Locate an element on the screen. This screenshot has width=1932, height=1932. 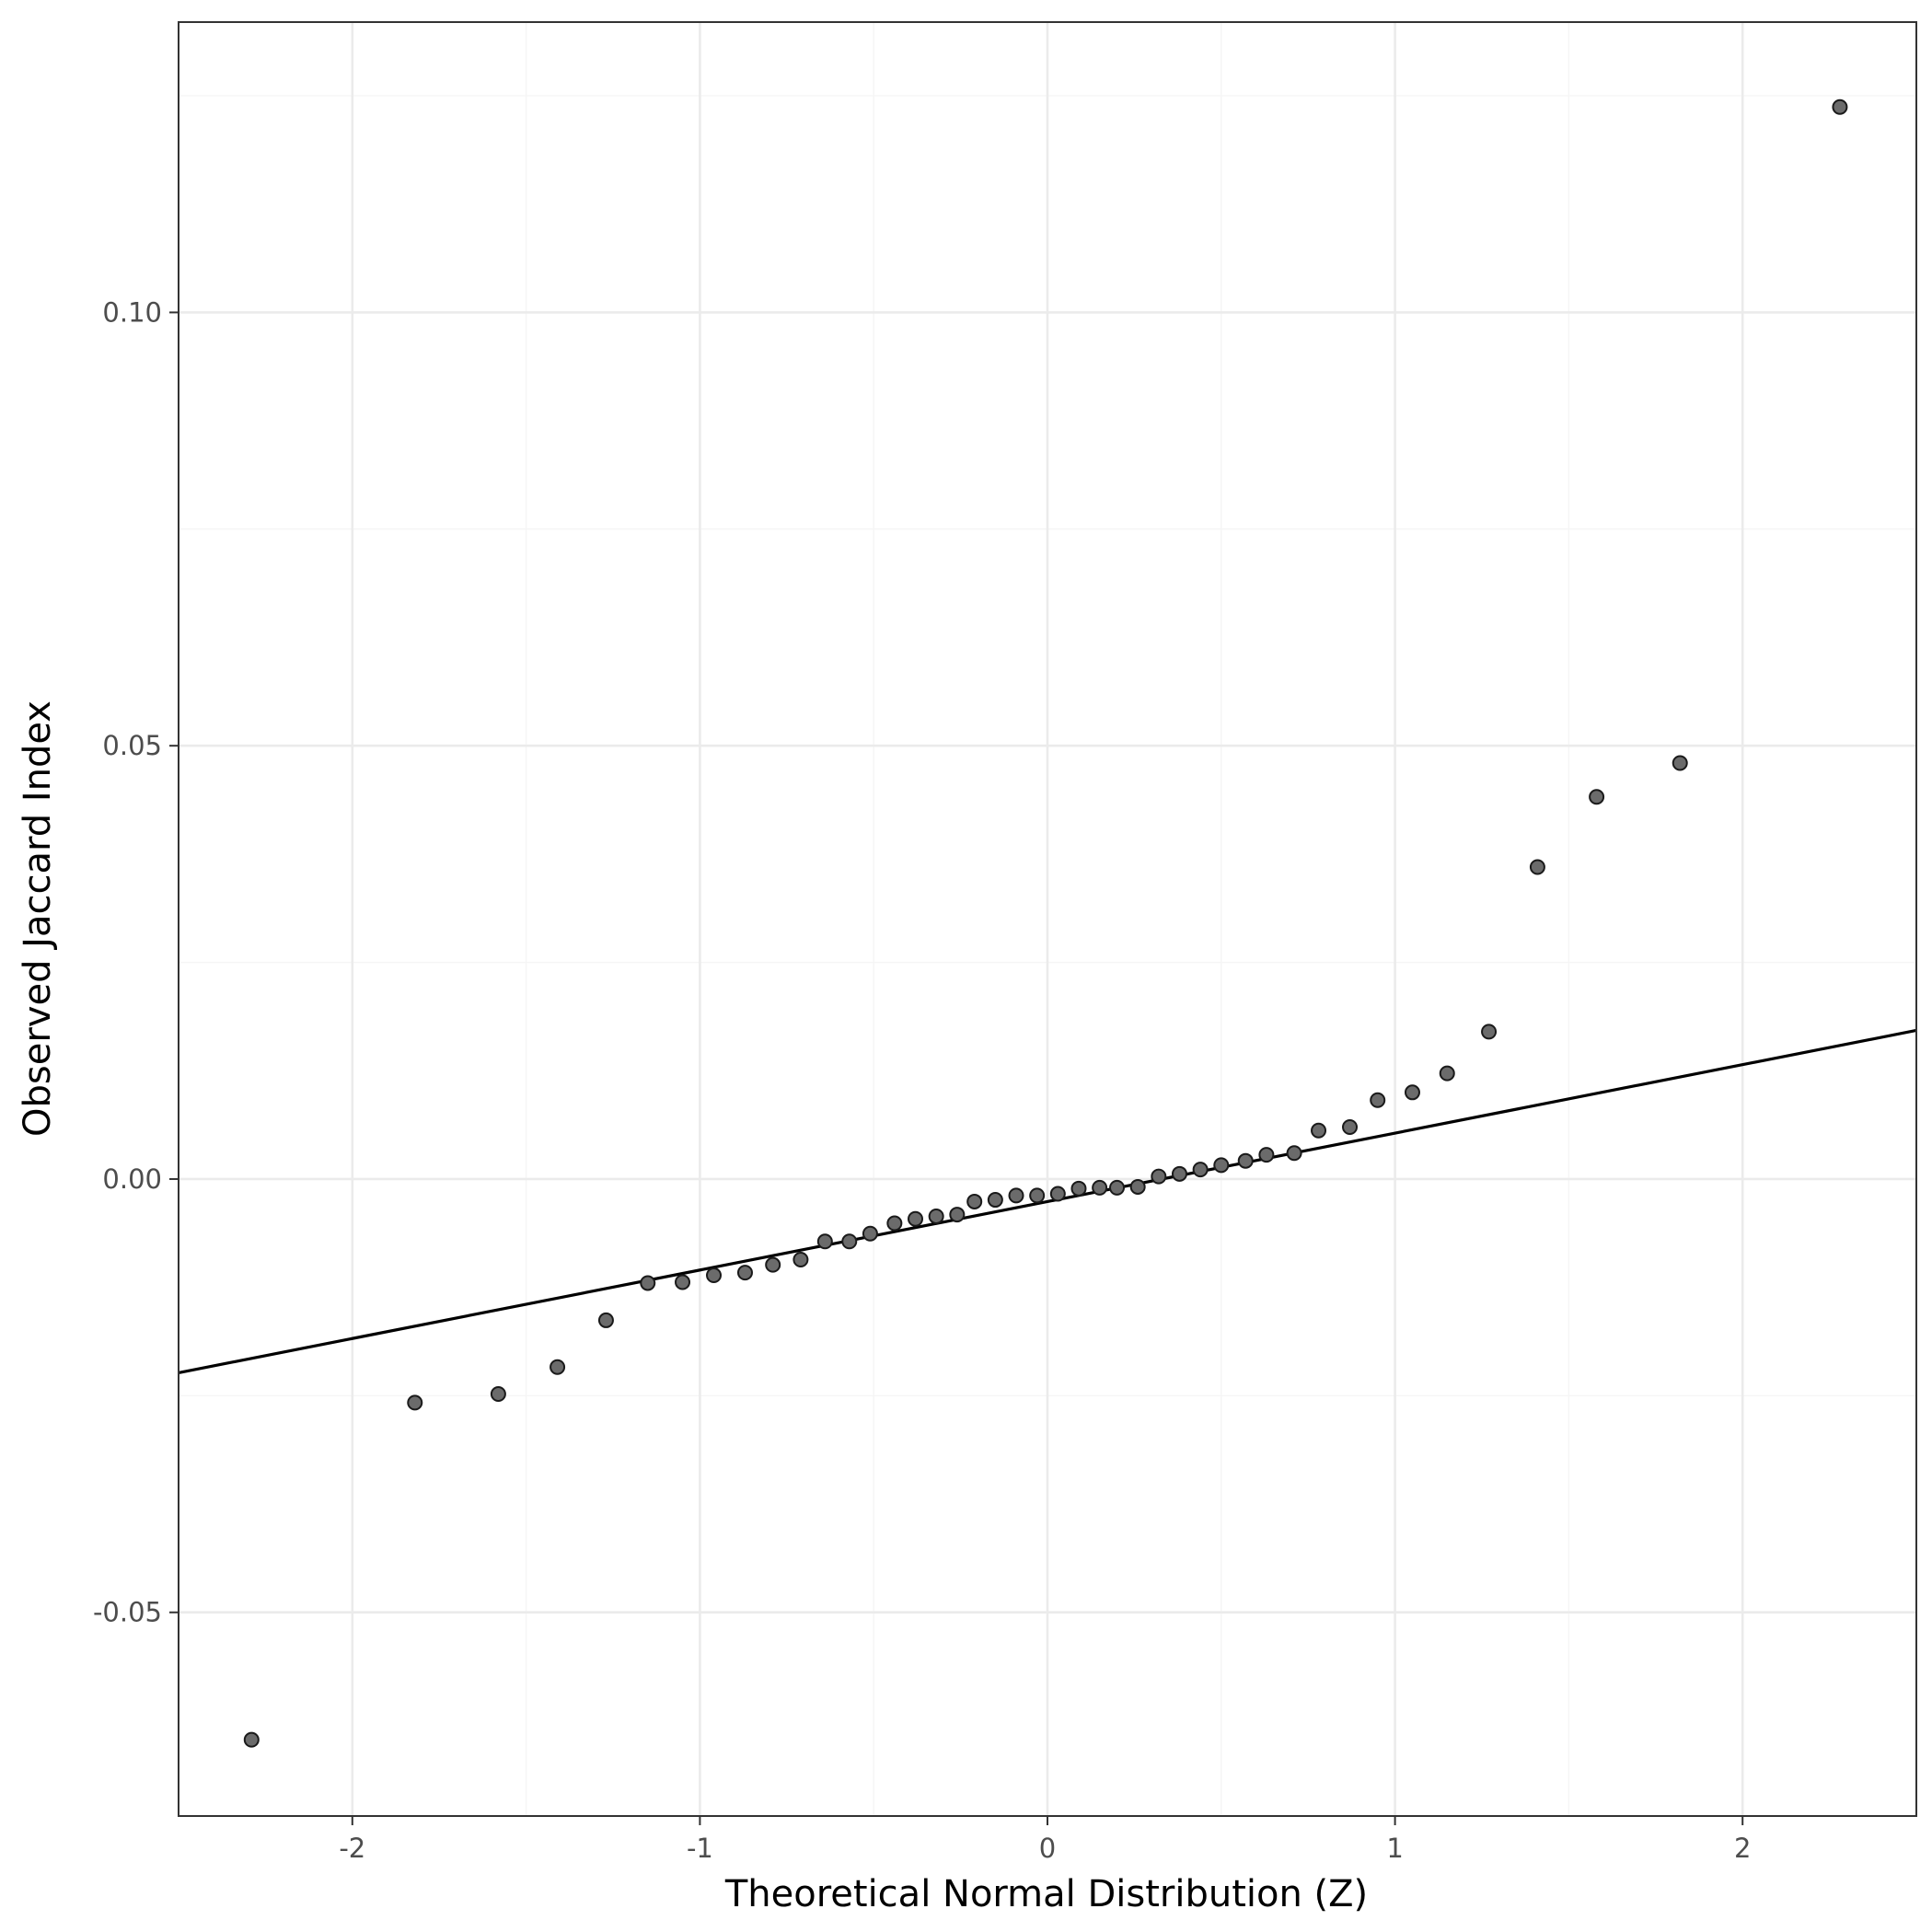
y-tick-label: -0.05 is located at coordinates (127, 1613).